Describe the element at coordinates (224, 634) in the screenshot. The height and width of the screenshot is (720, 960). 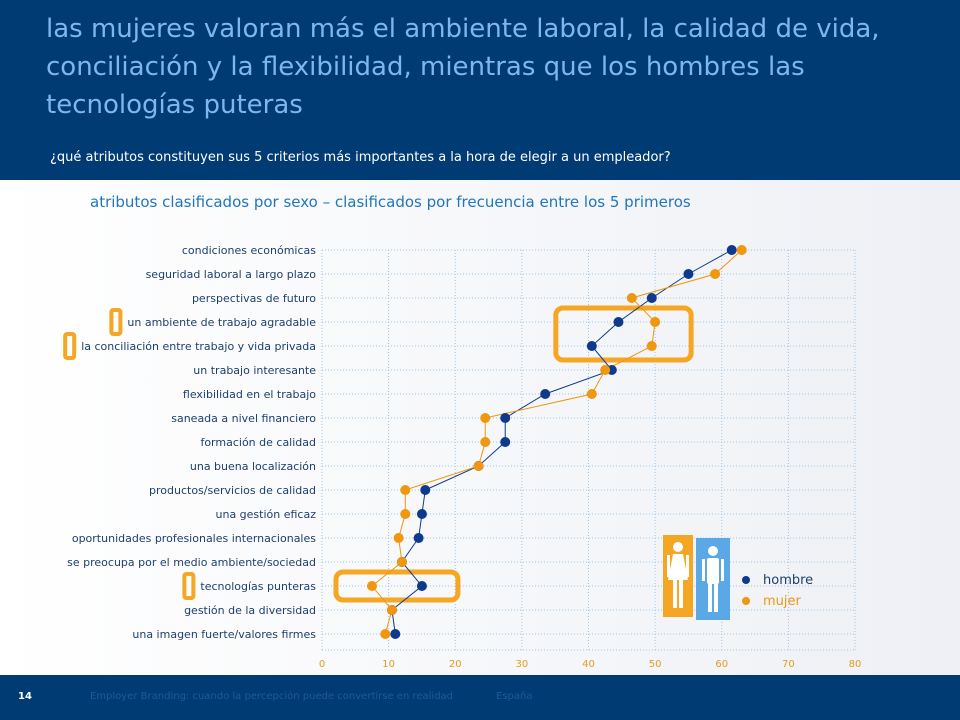
I see `category-label: una imagen fuerte/valores firmes` at that location.